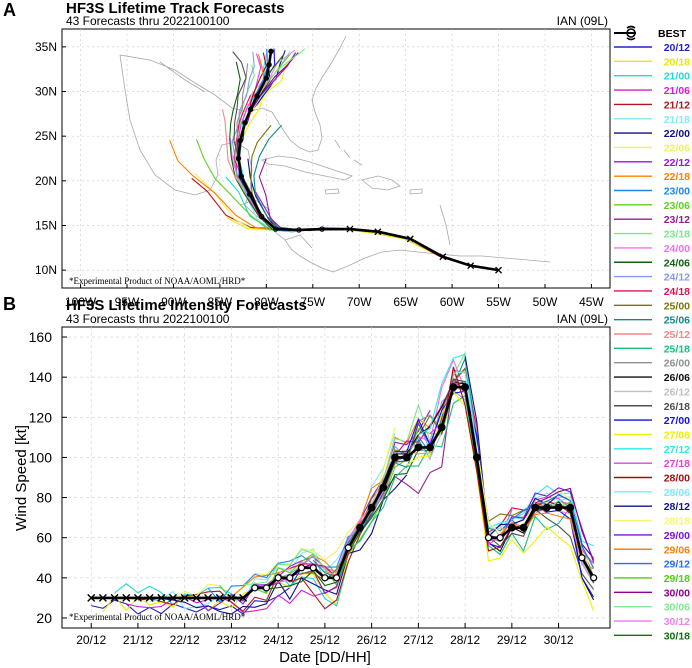 The image size is (692, 668). What do you see at coordinates (677, 120) in the screenshot?
I see `legend-label-21-18: 21/18` at bounding box center [677, 120].